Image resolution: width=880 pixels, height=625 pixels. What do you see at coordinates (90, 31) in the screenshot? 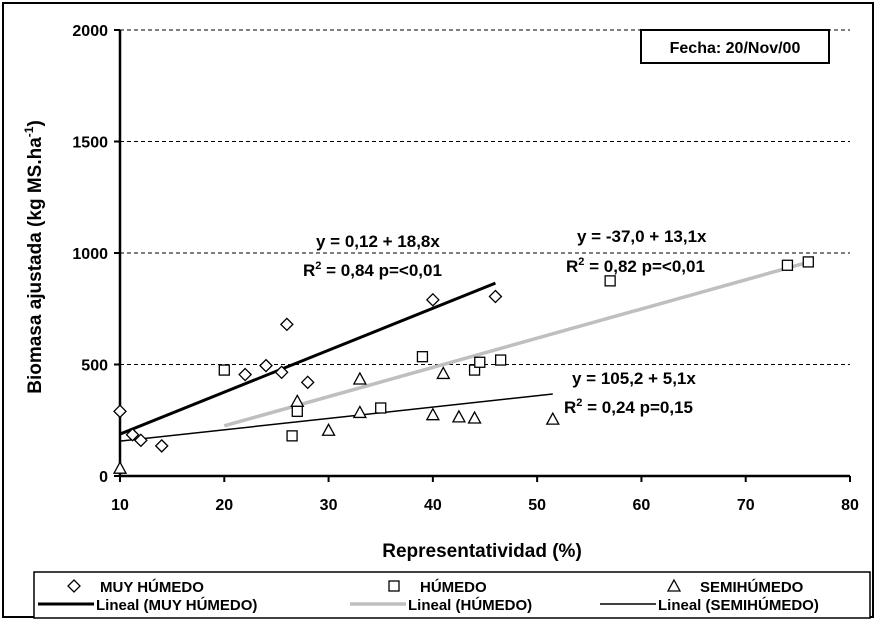
I see `y-tick-label-2000: 2000` at bounding box center [90, 31].